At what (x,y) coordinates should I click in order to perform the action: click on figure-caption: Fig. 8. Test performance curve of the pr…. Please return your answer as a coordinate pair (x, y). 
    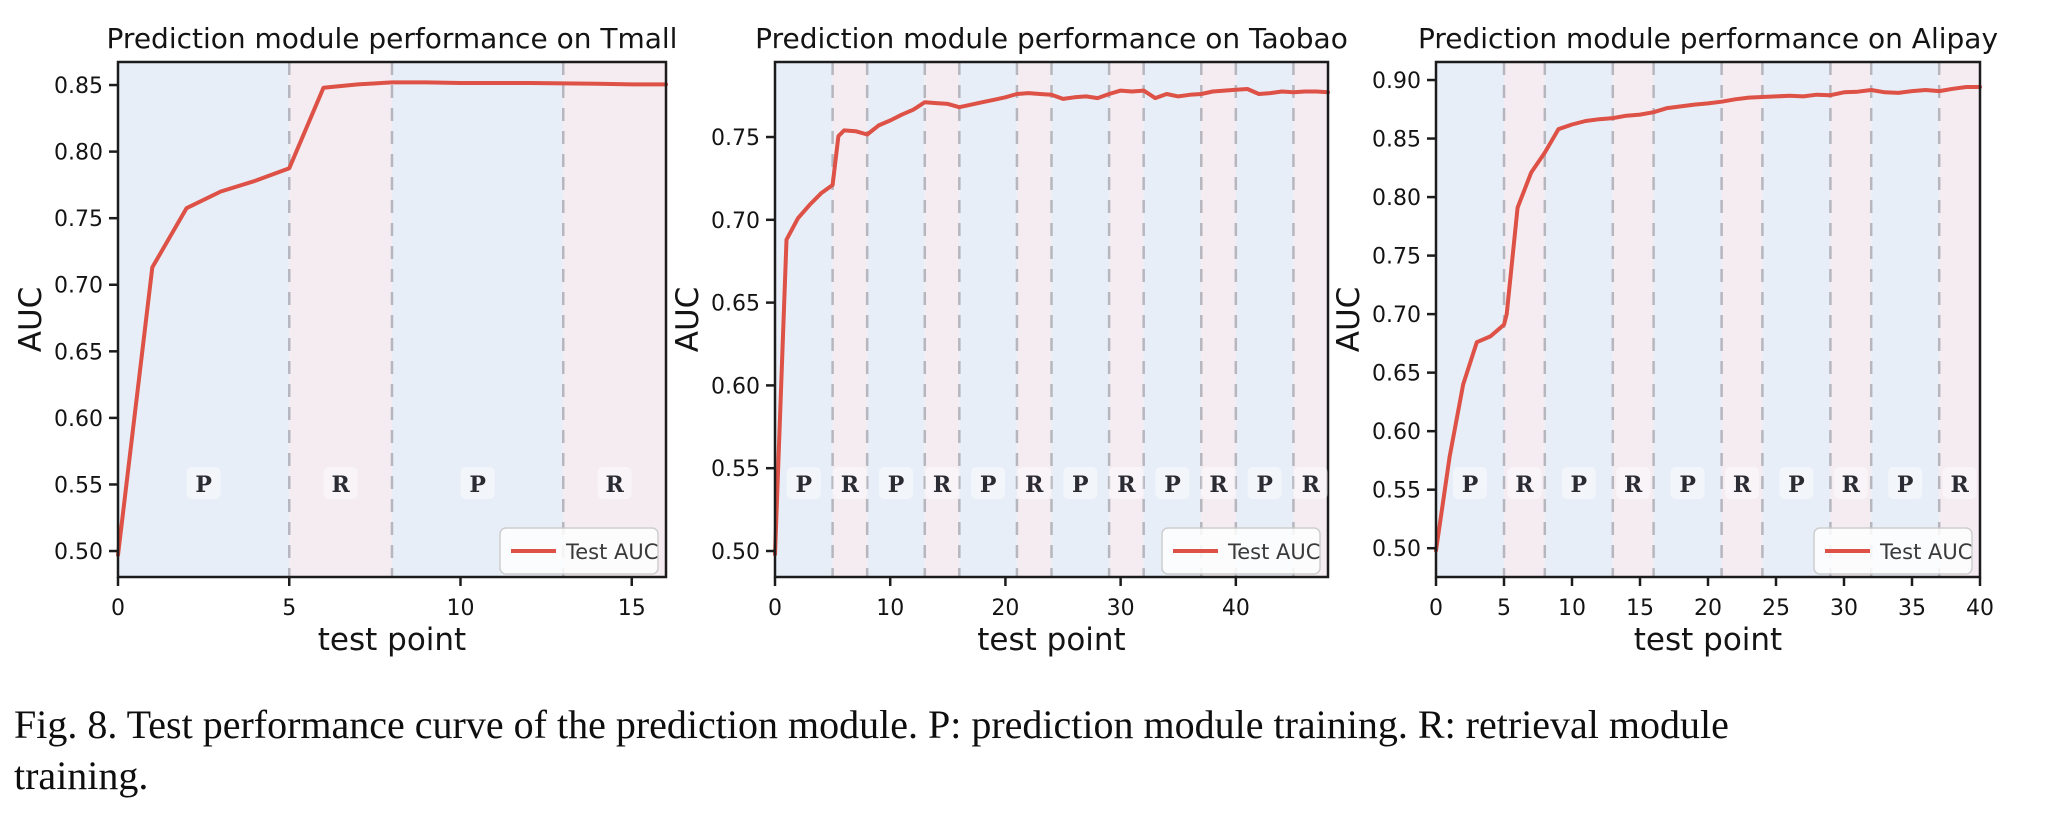
    Looking at the image, I should click on (1018, 751).